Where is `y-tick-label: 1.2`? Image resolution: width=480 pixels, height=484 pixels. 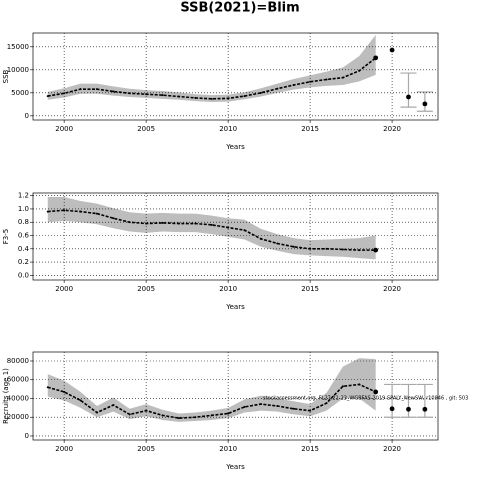
y-tick-label: 1.2 is located at coordinates (23, 196).